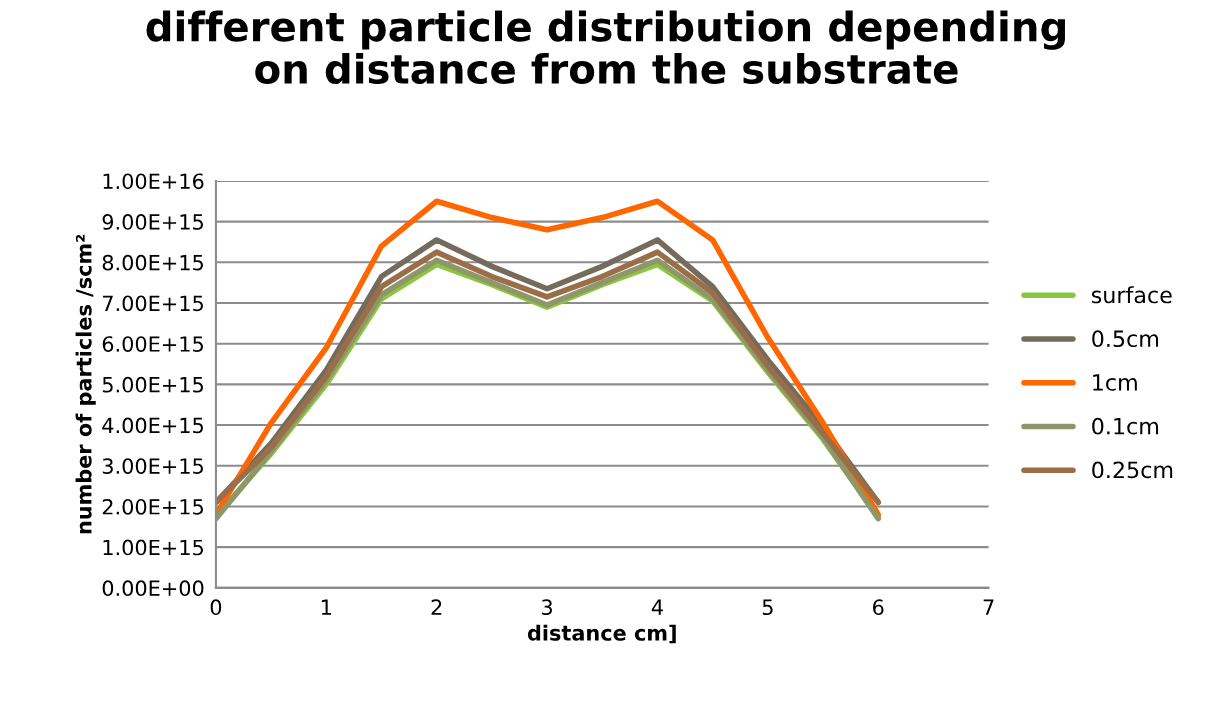  I want to click on y-tick-label: 8.00E+15, so click(152, 262).